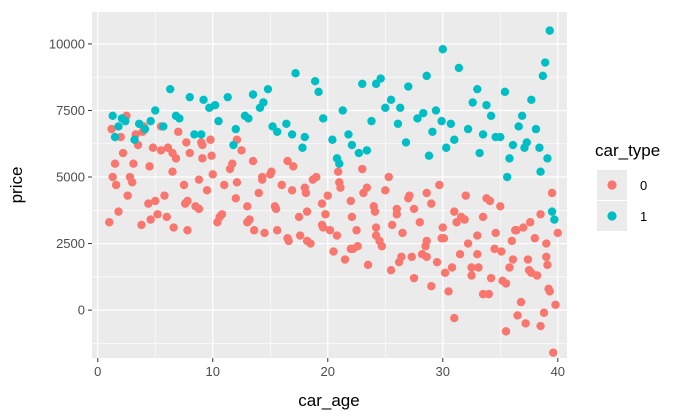 The image size is (700, 420). I want to click on y-tick-label: 0, so click(81, 310).